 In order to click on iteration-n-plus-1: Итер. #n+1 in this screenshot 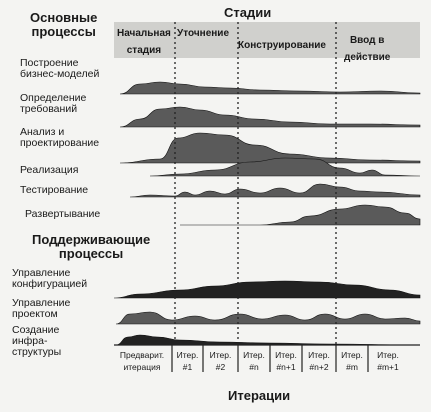, I will do `click(286, 361)`.